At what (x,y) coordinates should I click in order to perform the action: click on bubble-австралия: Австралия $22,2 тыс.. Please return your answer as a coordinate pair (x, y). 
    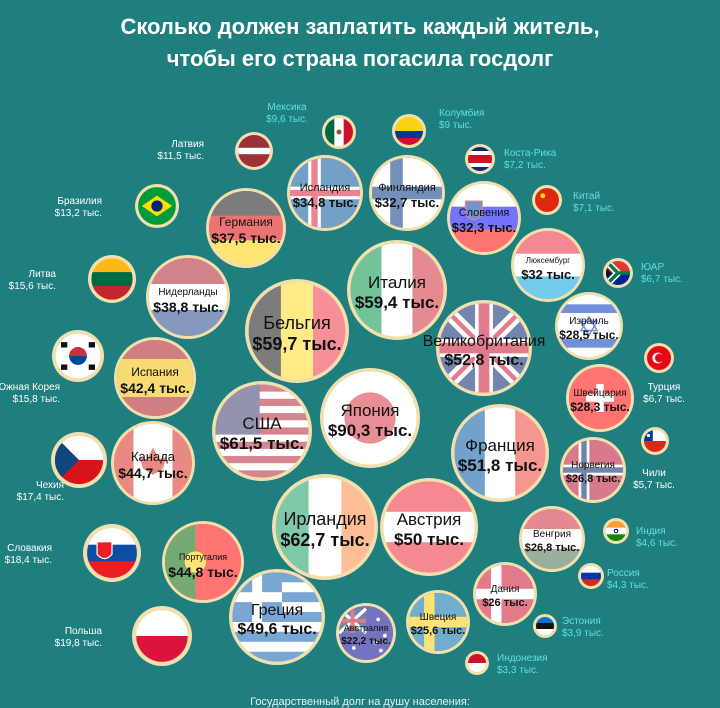
    Looking at the image, I should click on (366, 633).